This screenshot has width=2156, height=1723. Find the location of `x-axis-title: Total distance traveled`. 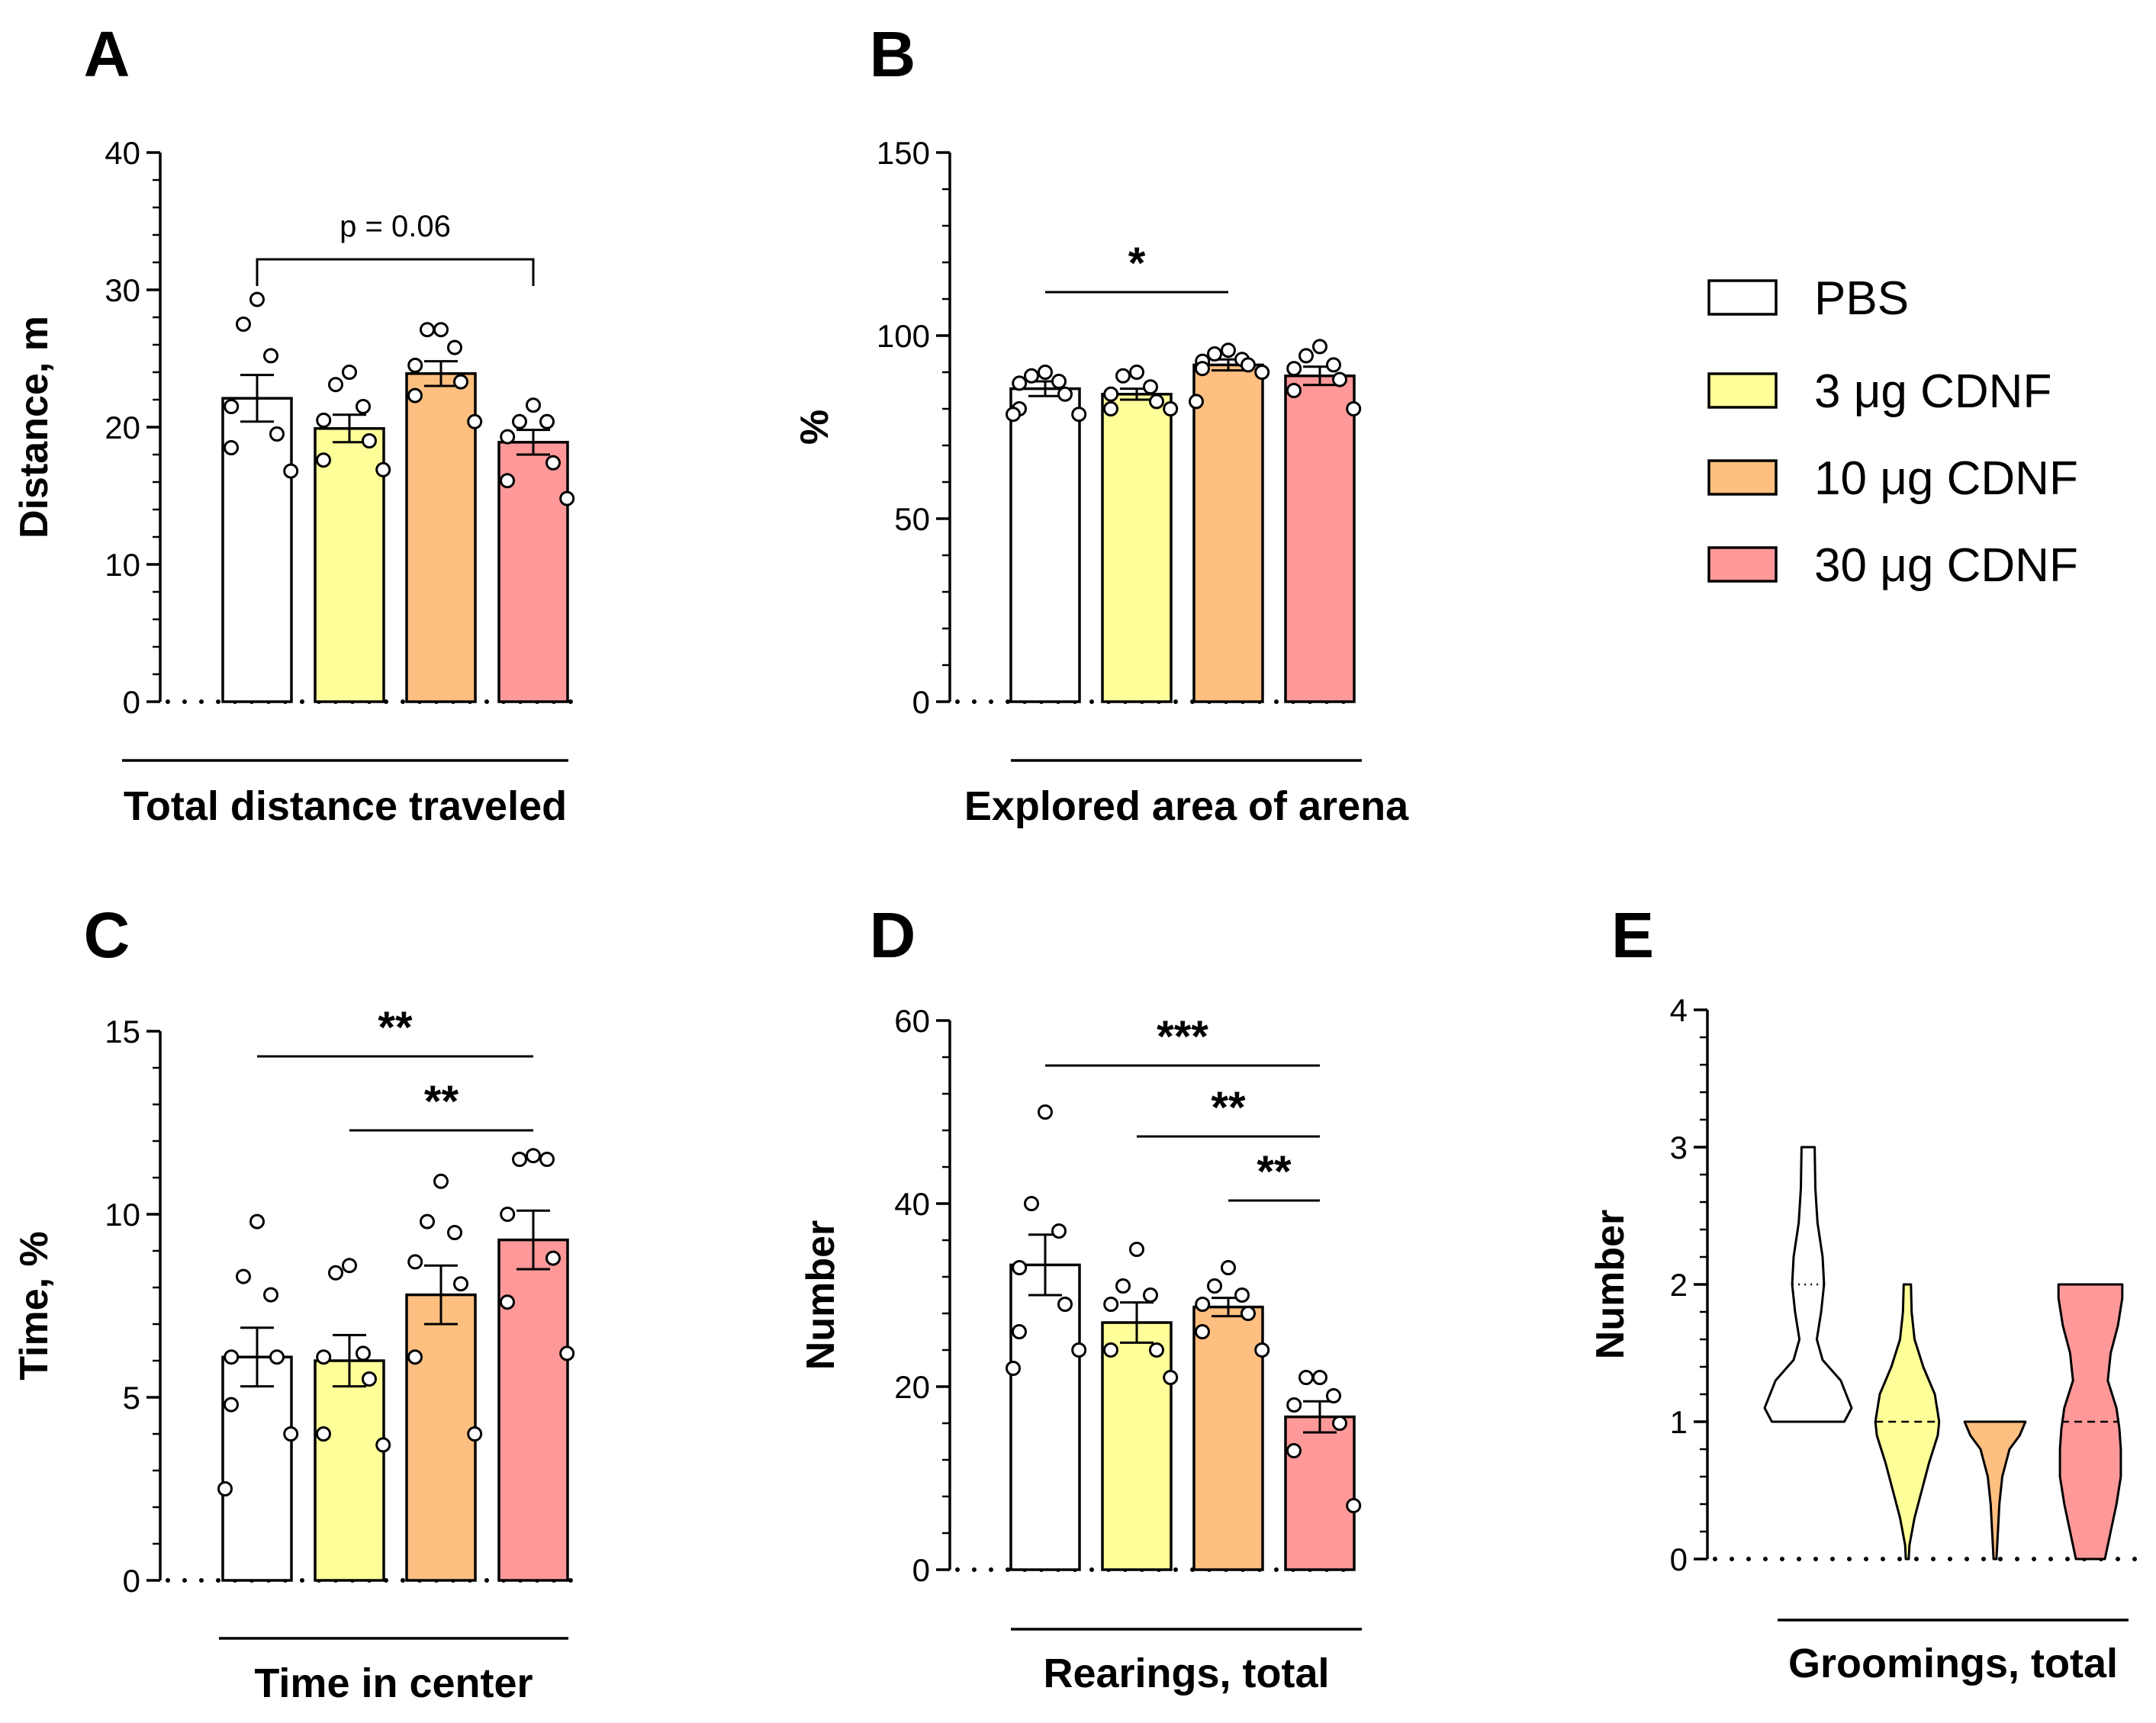

x-axis-title: Total distance traveled is located at coordinates (345, 806).